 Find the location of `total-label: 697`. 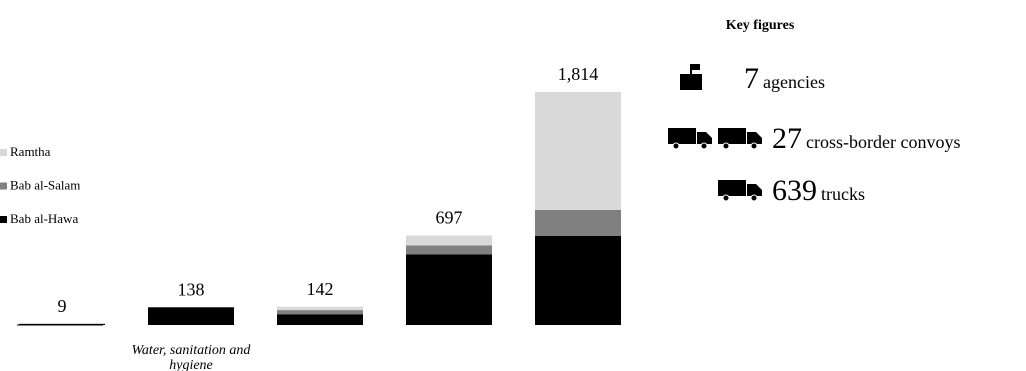

total-label: 697 is located at coordinates (449, 217).